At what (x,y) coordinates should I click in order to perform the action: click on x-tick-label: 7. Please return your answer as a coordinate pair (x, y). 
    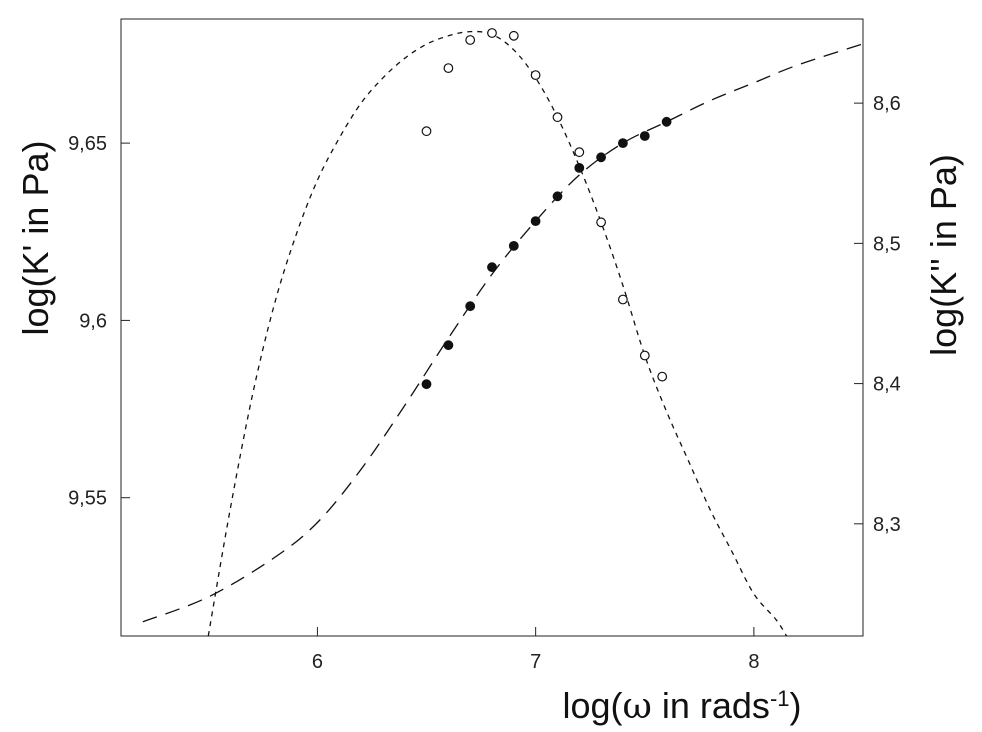
    Looking at the image, I should click on (535, 662).